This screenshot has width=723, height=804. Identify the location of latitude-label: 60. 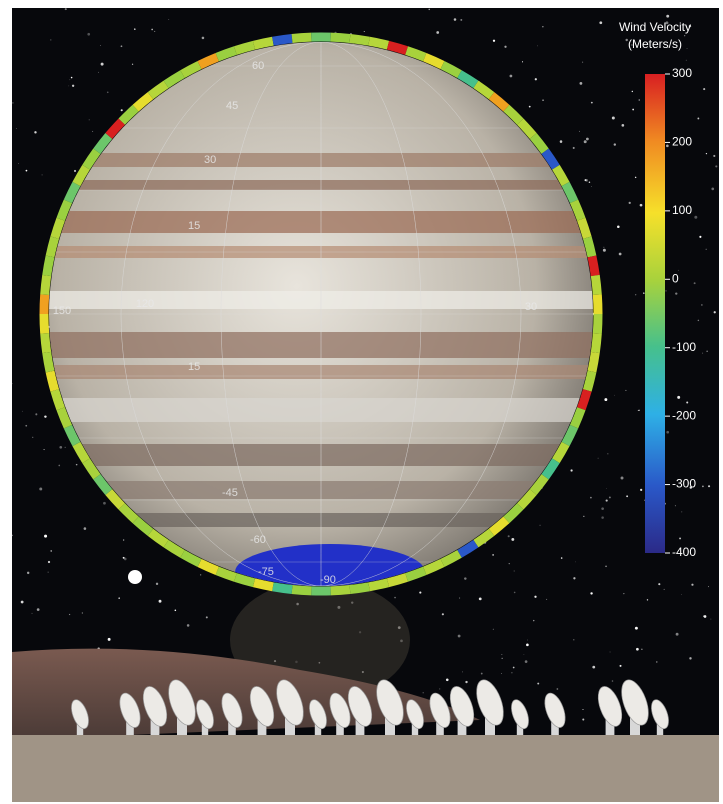
(258, 66).